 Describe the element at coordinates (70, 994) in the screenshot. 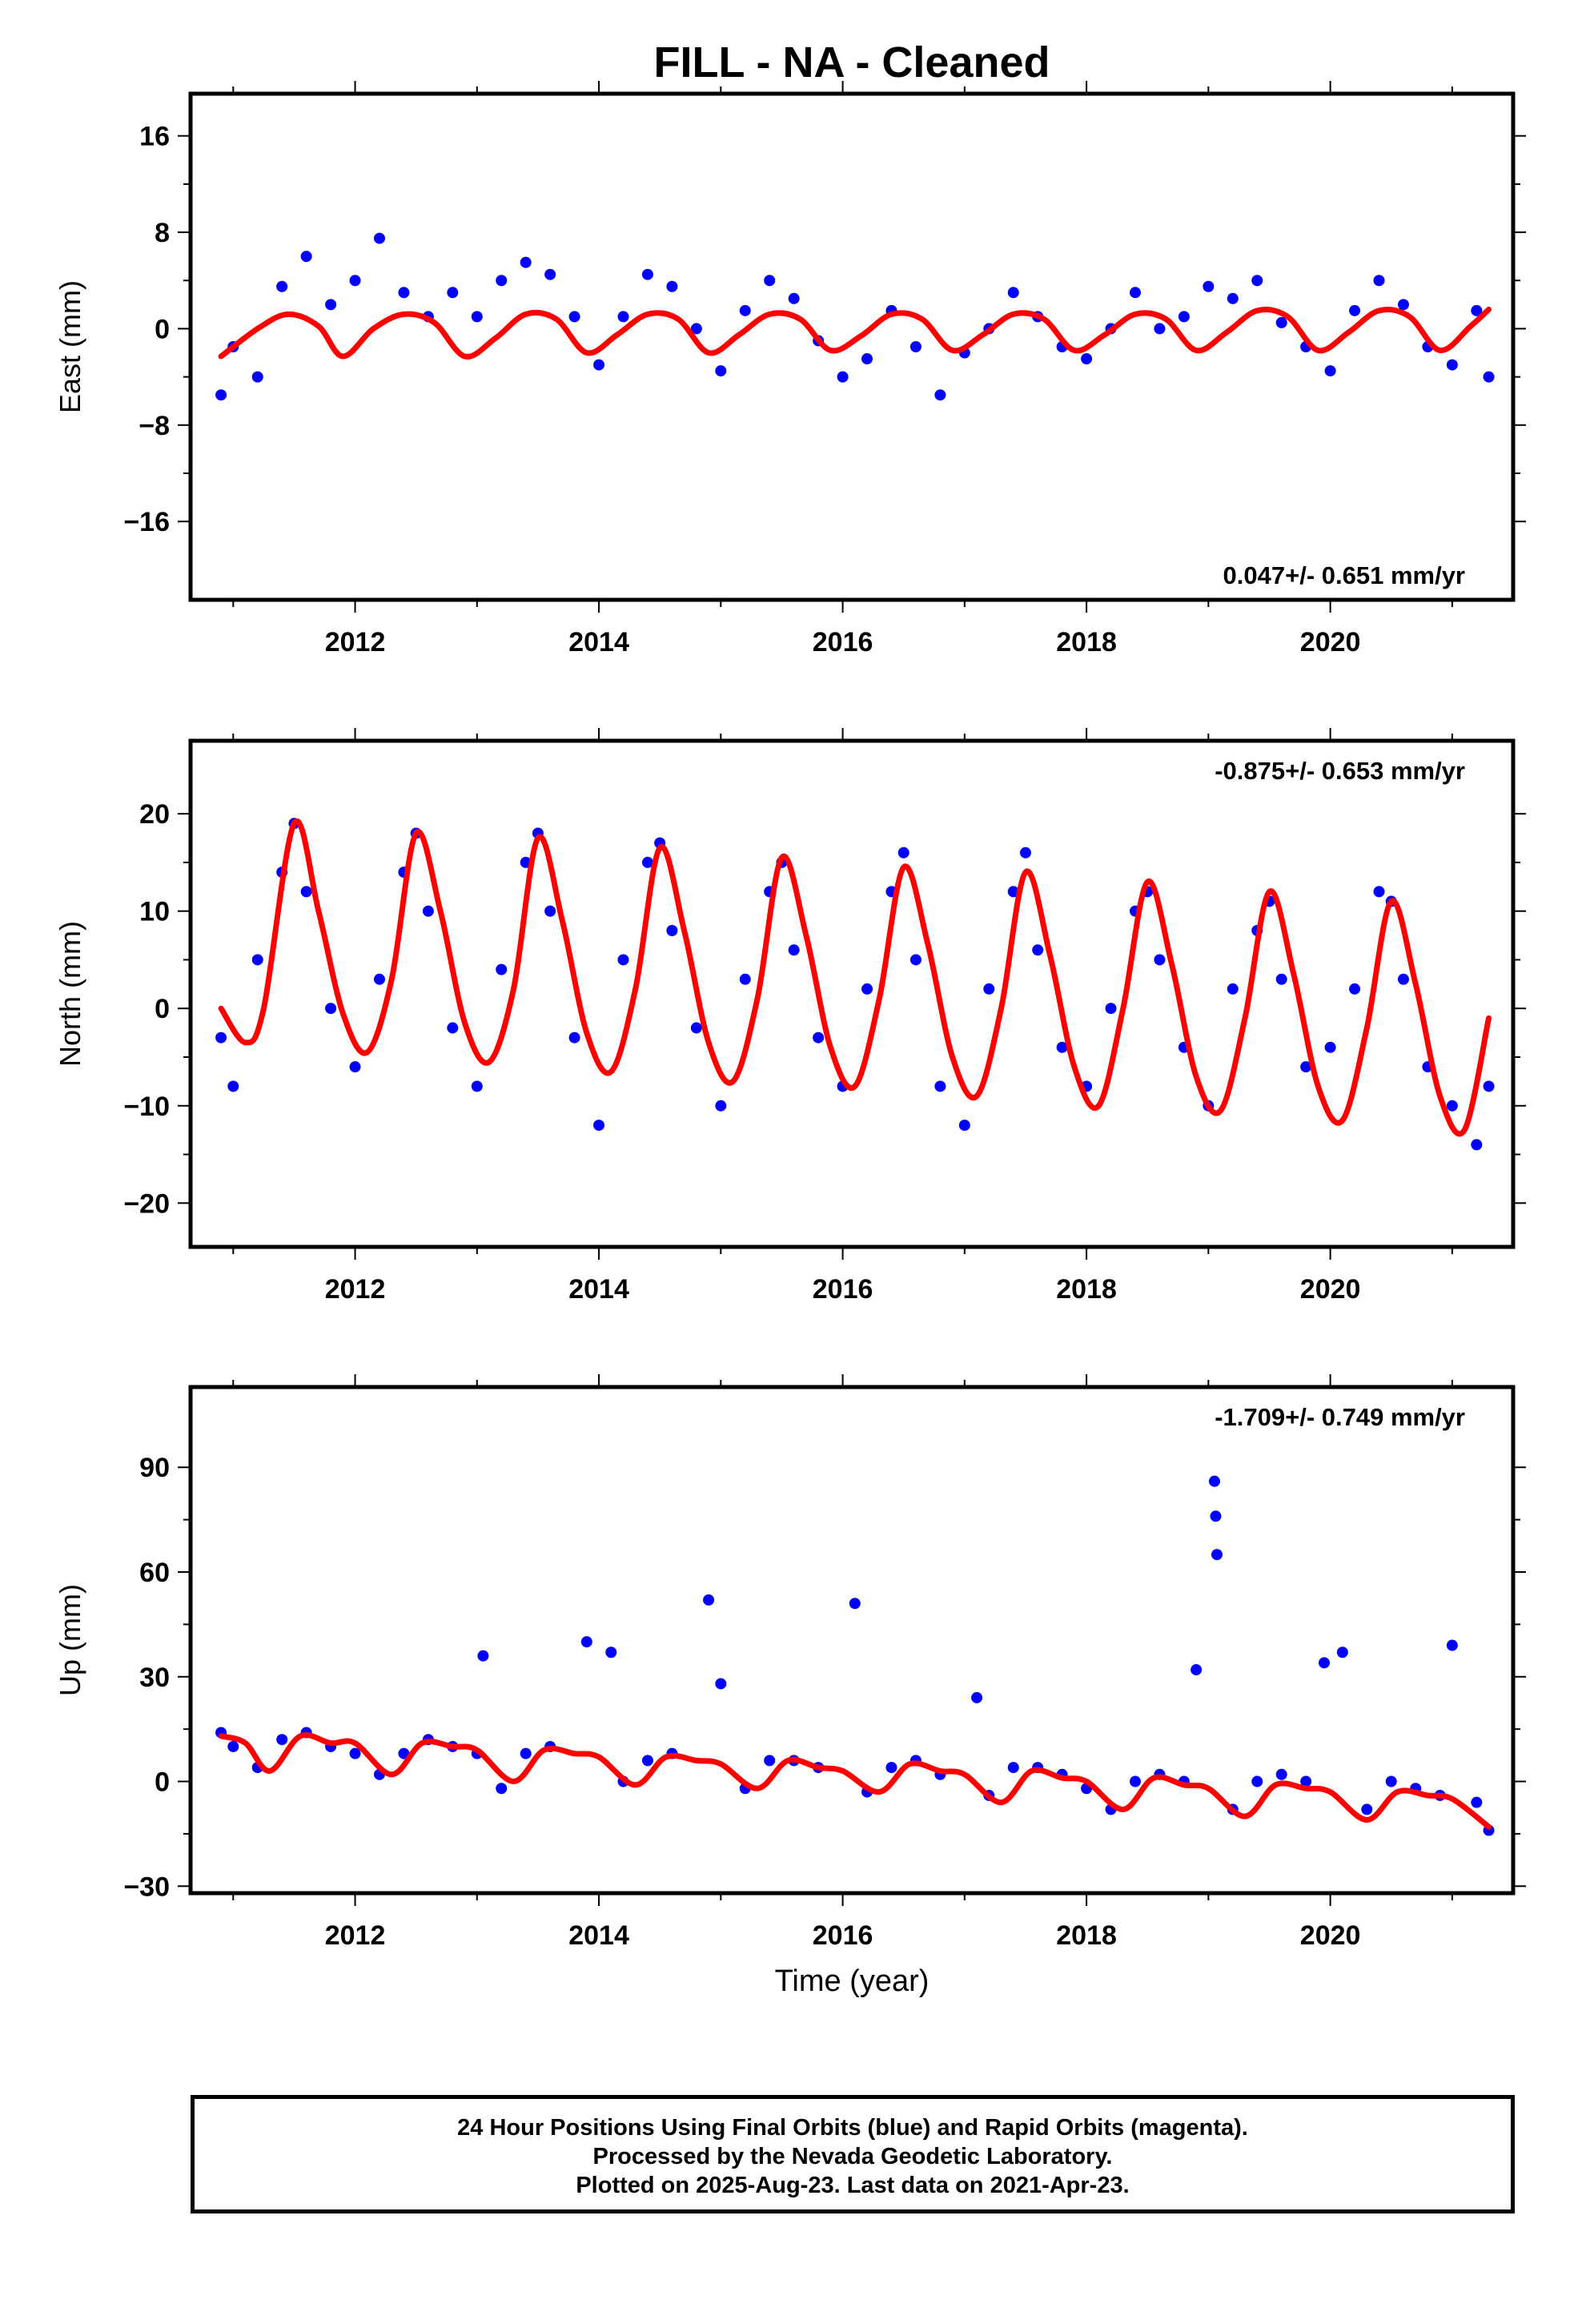

I see `north-y-axis-label: North (mm)` at that location.